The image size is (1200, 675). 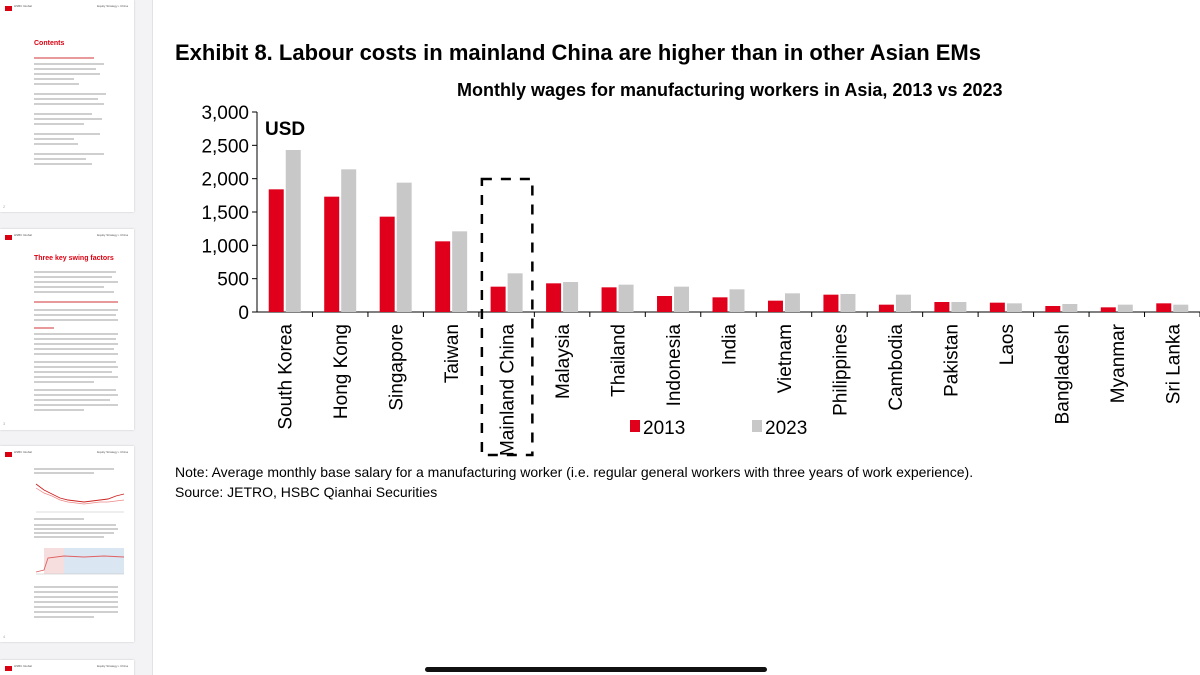 I want to click on y-tick-label: 2,500, so click(x=225, y=146).